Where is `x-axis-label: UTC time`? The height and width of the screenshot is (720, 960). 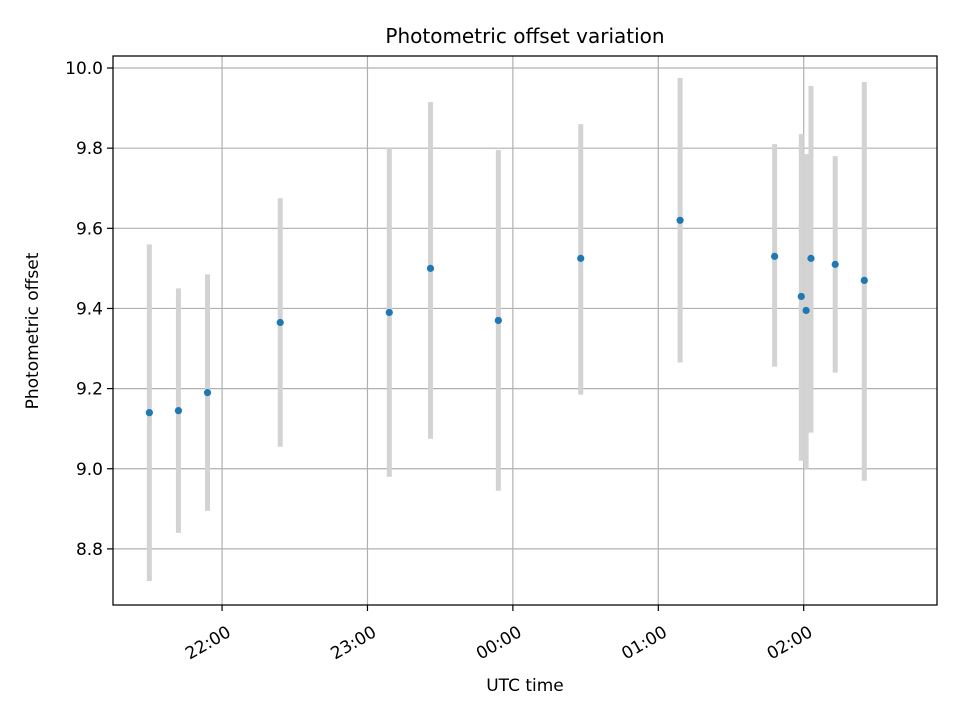 x-axis-label: UTC time is located at coordinates (525, 686).